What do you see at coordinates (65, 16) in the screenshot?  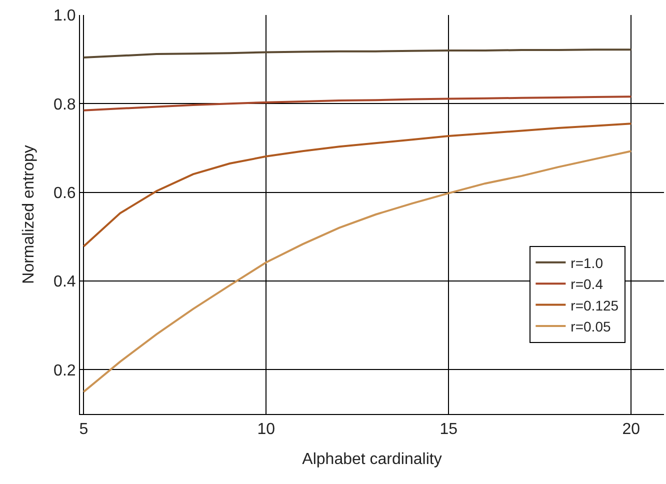 I see `y-tick-label: 1.0` at bounding box center [65, 16].